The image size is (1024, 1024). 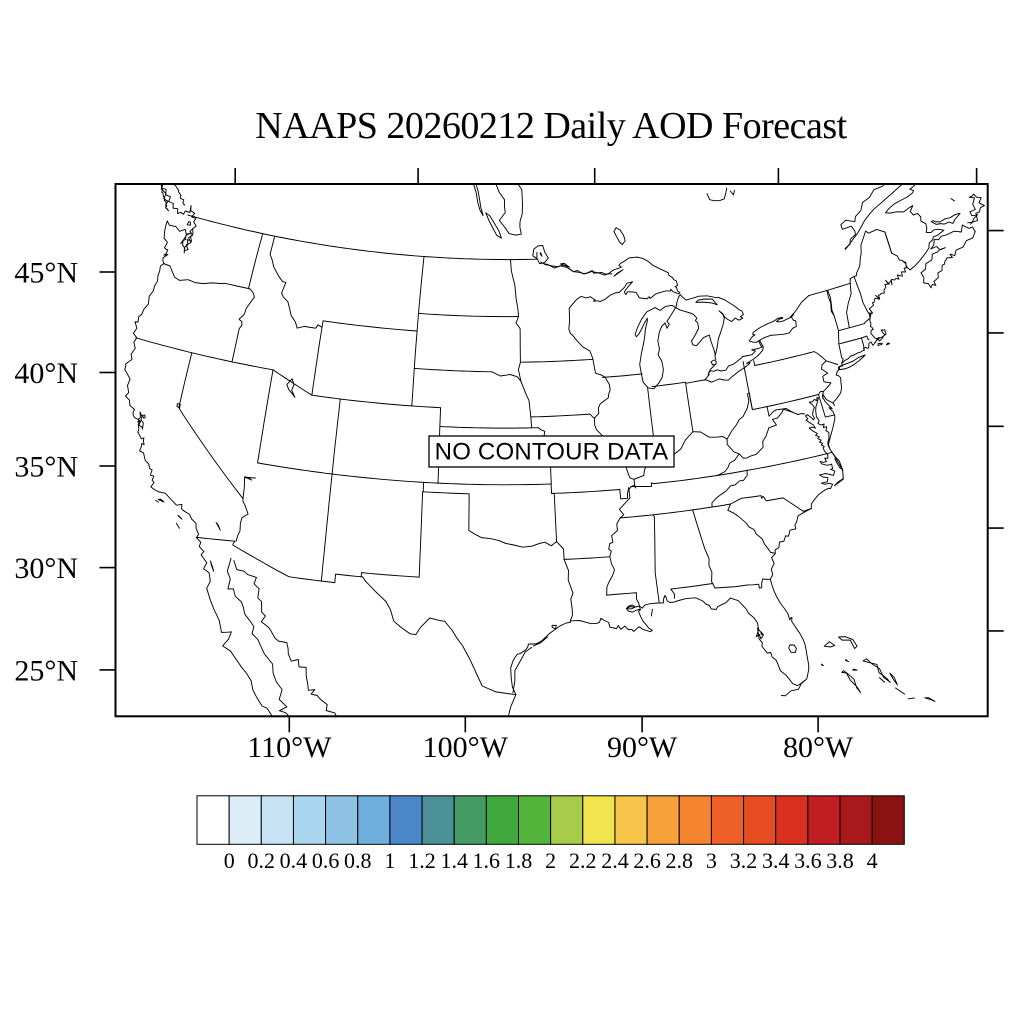 I want to click on svg-text: 80°W, so click(x=818, y=747).